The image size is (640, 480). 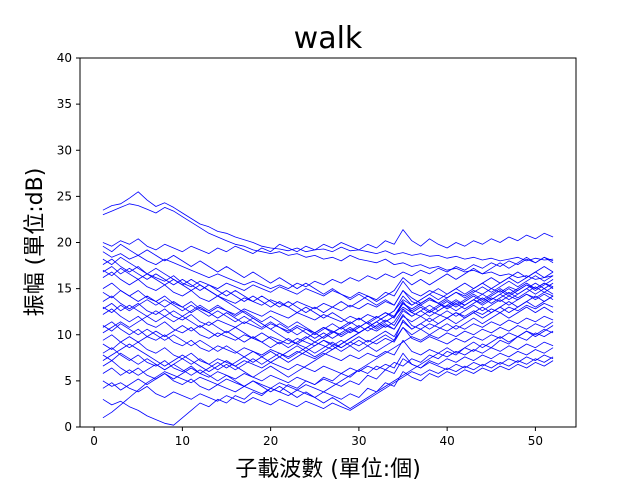 I want to click on x-tick-label: 50, so click(x=535, y=441).